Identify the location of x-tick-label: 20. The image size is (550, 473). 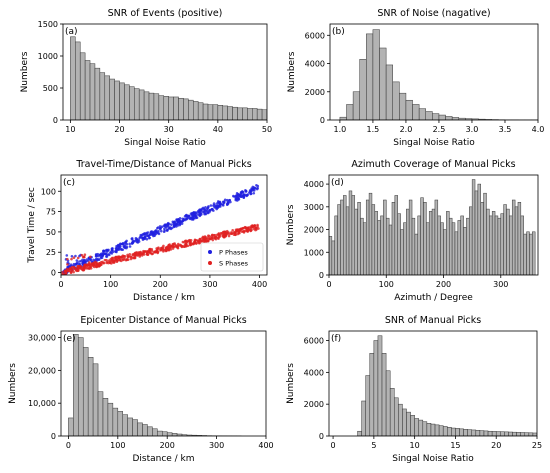
(119, 129).